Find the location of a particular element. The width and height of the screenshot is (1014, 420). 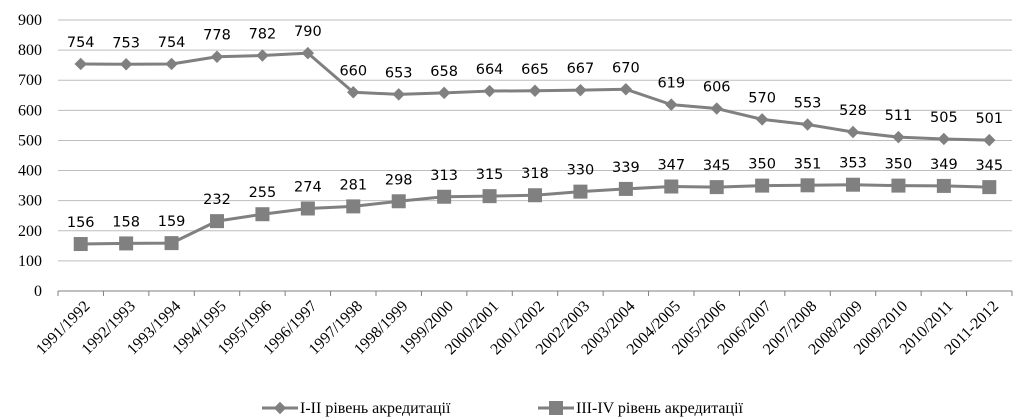

series-1-data-label: 670 is located at coordinates (626, 68).